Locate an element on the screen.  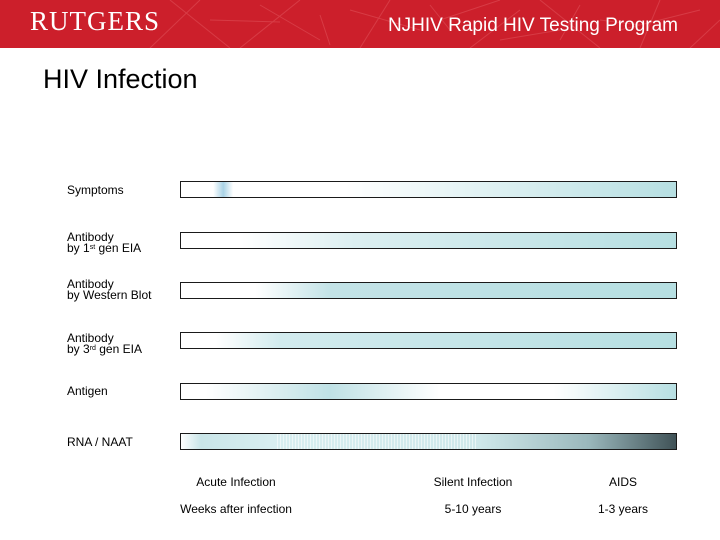
row-label-antigen: Antigen is located at coordinates (87, 391).